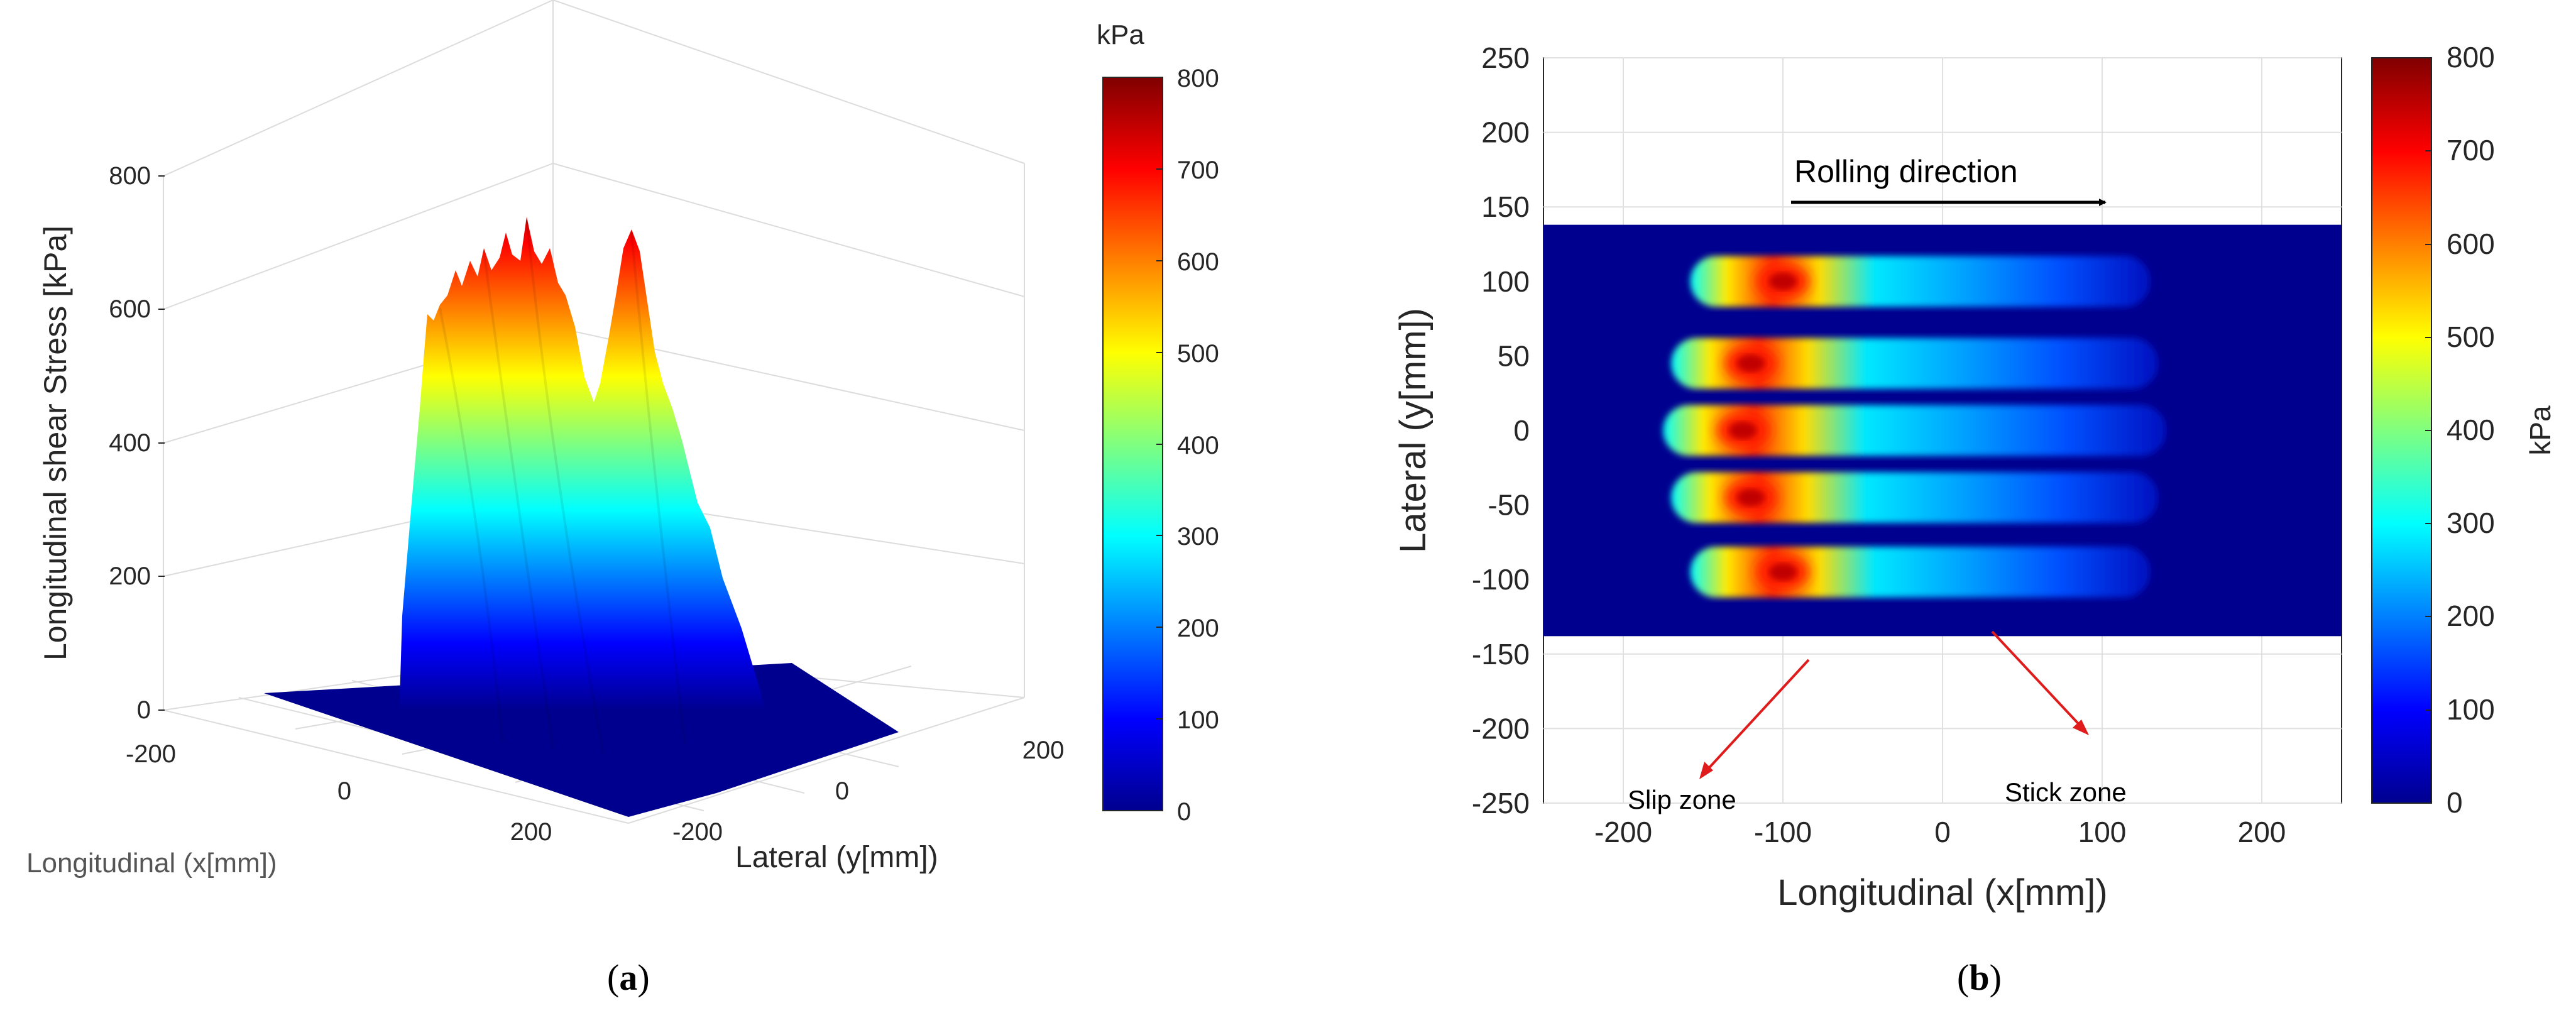 This screenshot has height=1013, width=2576. What do you see at coordinates (2471, 243) in the screenshot?
I see `colorbar-b-tick: 600` at bounding box center [2471, 243].